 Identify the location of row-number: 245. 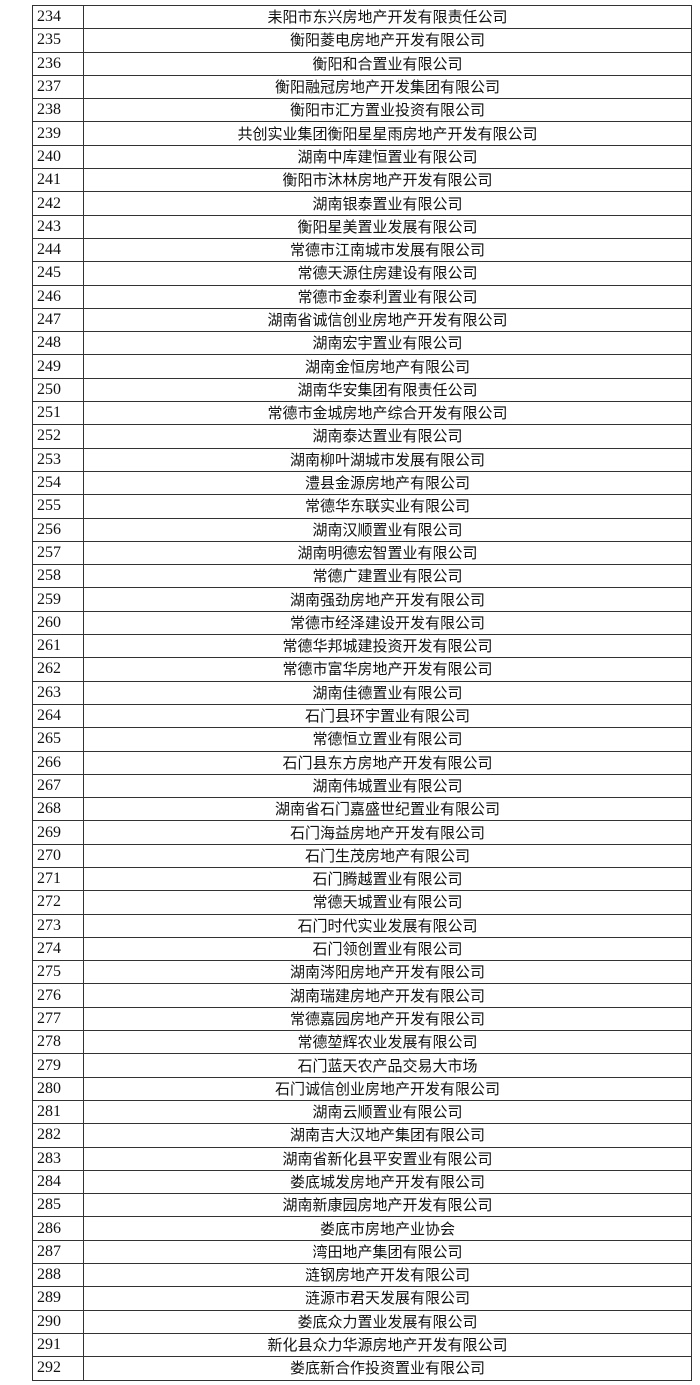
(58, 273).